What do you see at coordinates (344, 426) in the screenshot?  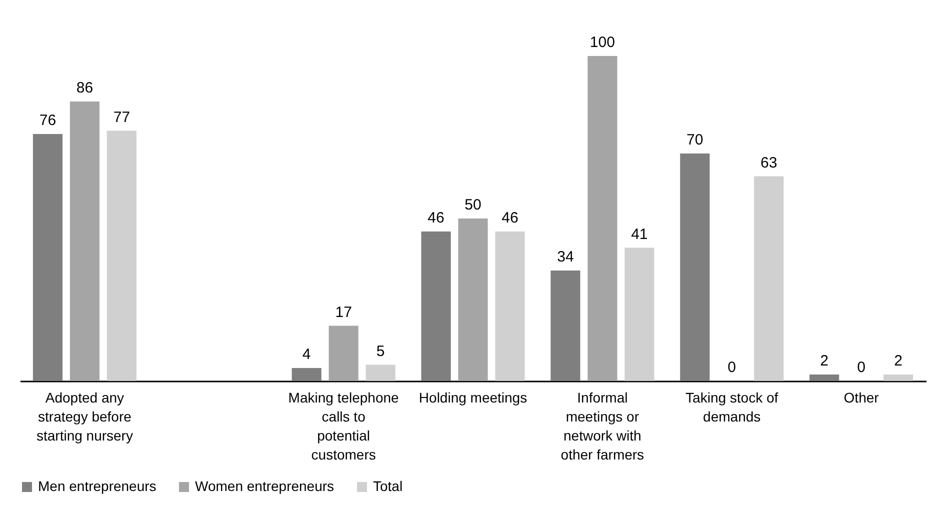 I see `x-tick-label: Making telephone calls to potential customers` at bounding box center [344, 426].